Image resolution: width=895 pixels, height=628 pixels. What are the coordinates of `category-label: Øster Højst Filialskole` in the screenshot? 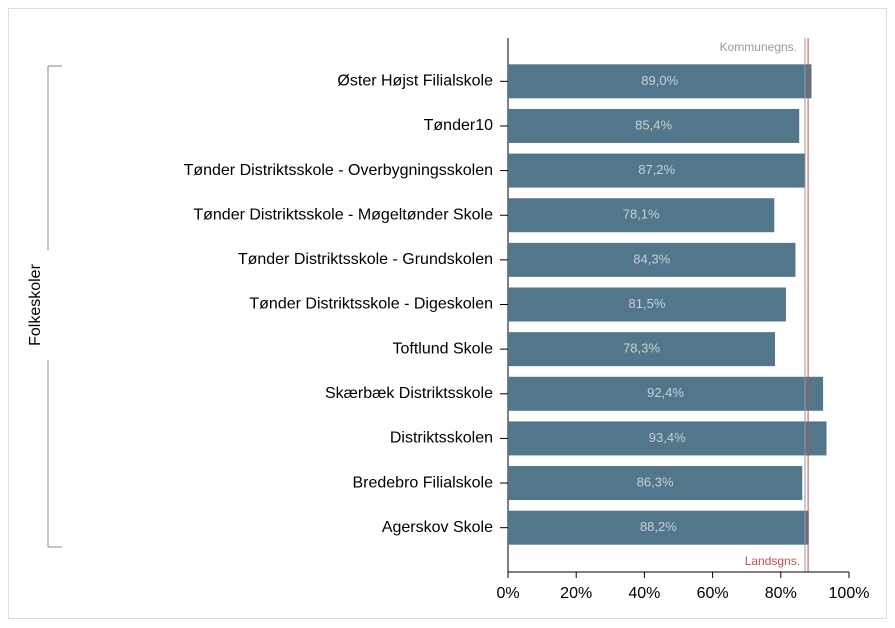 It's located at (415, 81).